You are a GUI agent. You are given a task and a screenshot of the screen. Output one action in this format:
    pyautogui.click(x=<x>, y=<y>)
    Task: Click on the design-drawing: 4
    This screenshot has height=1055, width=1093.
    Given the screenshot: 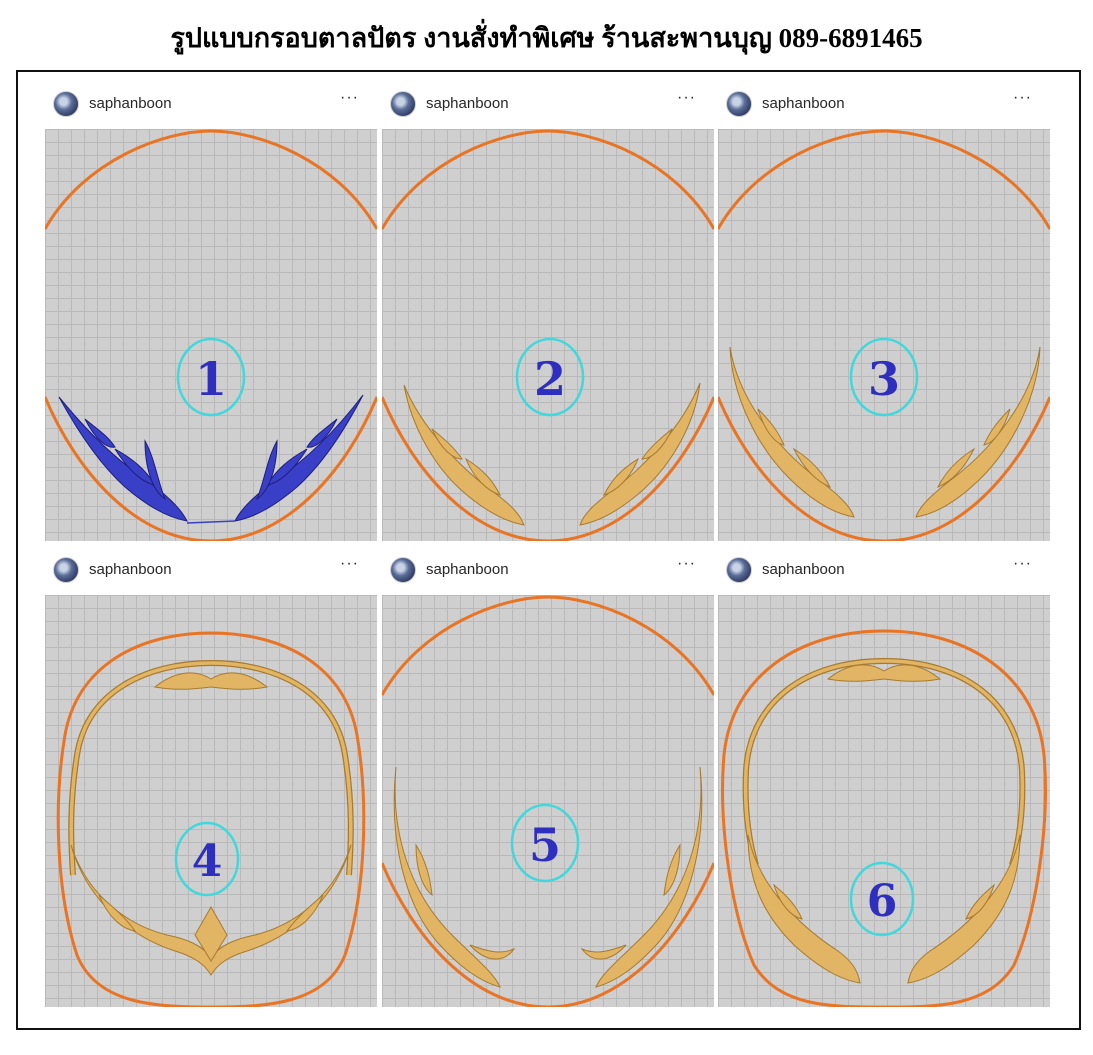 What is the action you would take?
    pyautogui.click(x=211, y=819)
    